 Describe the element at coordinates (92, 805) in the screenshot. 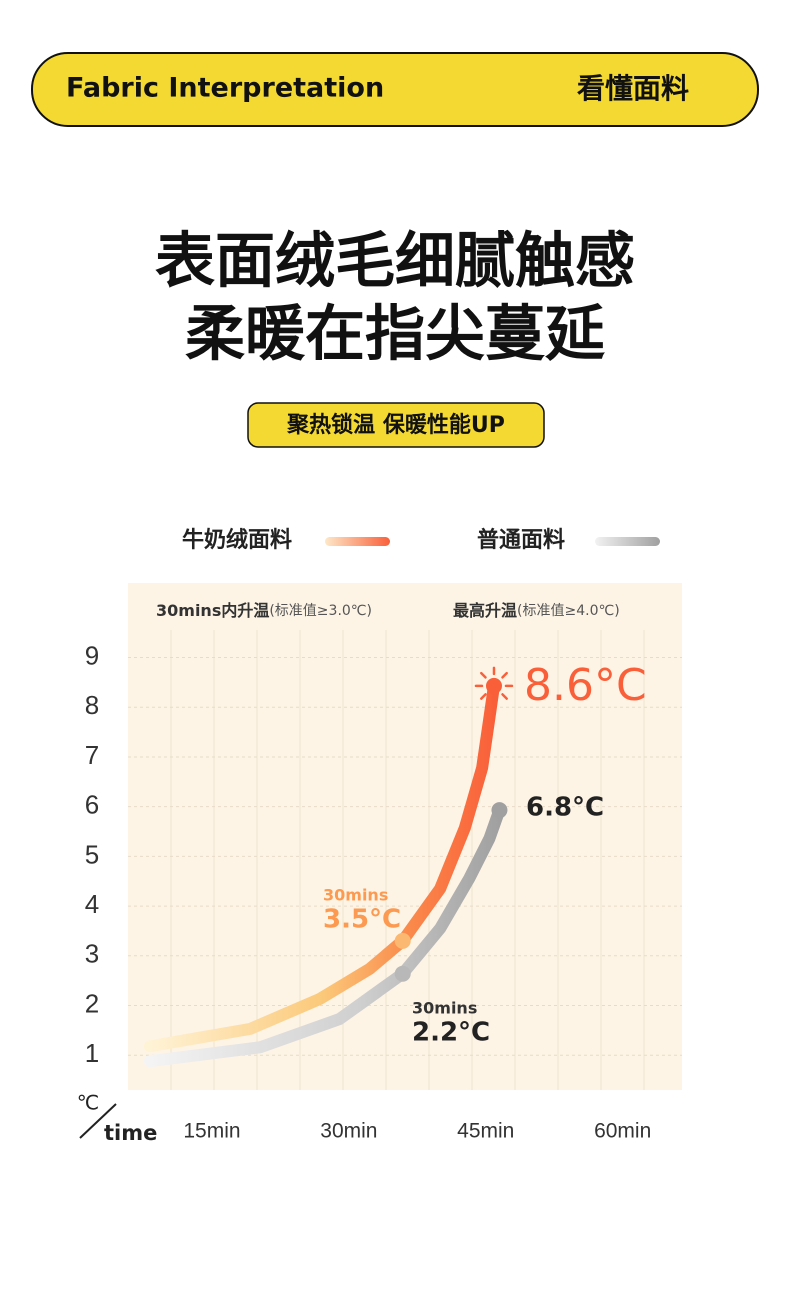

I see `y-tick-label: 6` at that location.